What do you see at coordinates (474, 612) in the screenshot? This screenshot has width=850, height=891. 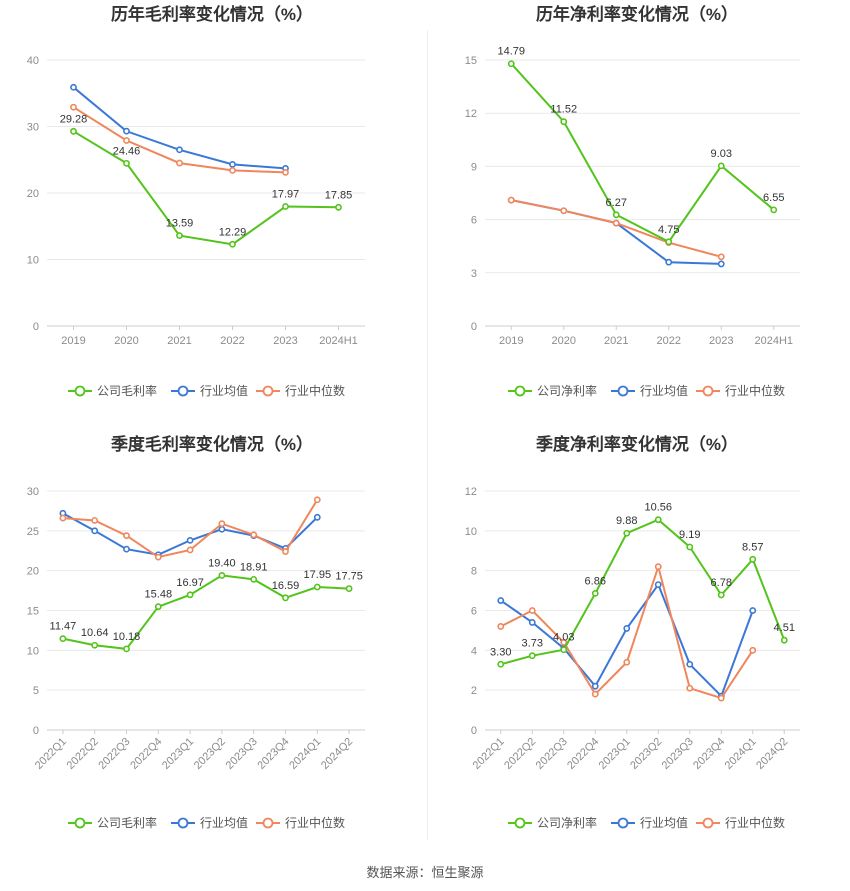 I see `y-tick-label: 6` at bounding box center [474, 612].